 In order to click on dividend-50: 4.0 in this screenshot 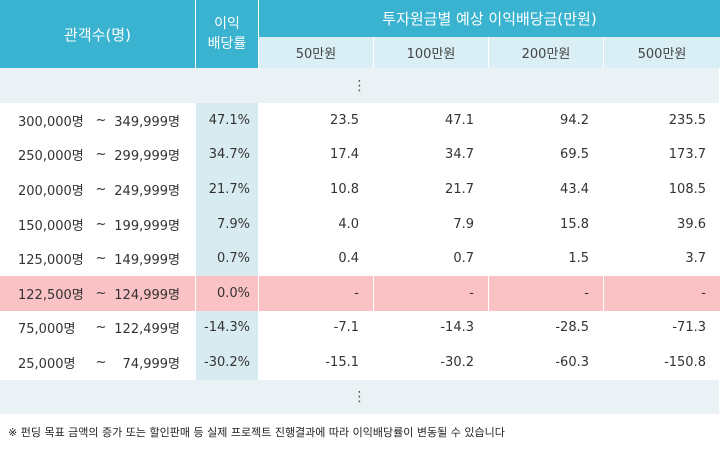, I will do `click(316, 224)`.